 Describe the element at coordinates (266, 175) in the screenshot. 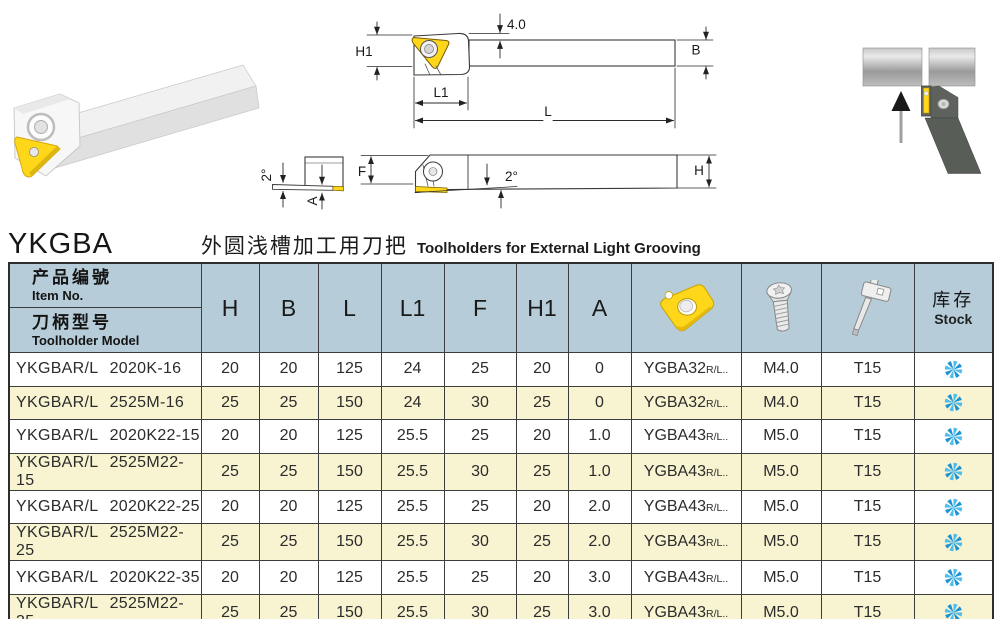

I see `dim-label-angle-detail: 2°` at that location.